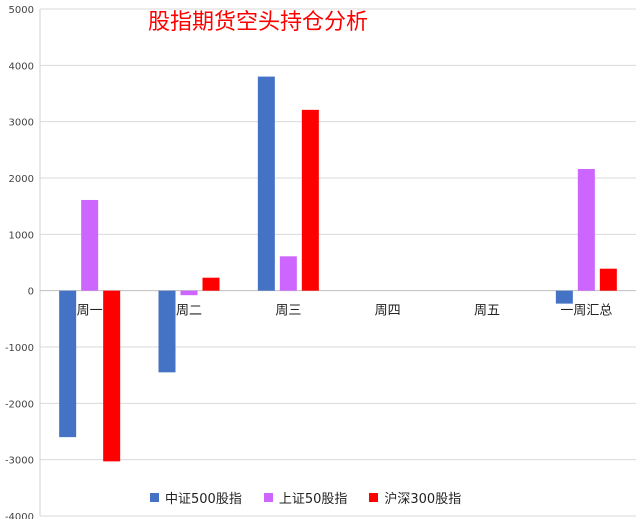 The width and height of the screenshot is (640, 519). What do you see at coordinates (21, 235) in the screenshot?
I see `y-tick-label: 1000` at bounding box center [21, 235].